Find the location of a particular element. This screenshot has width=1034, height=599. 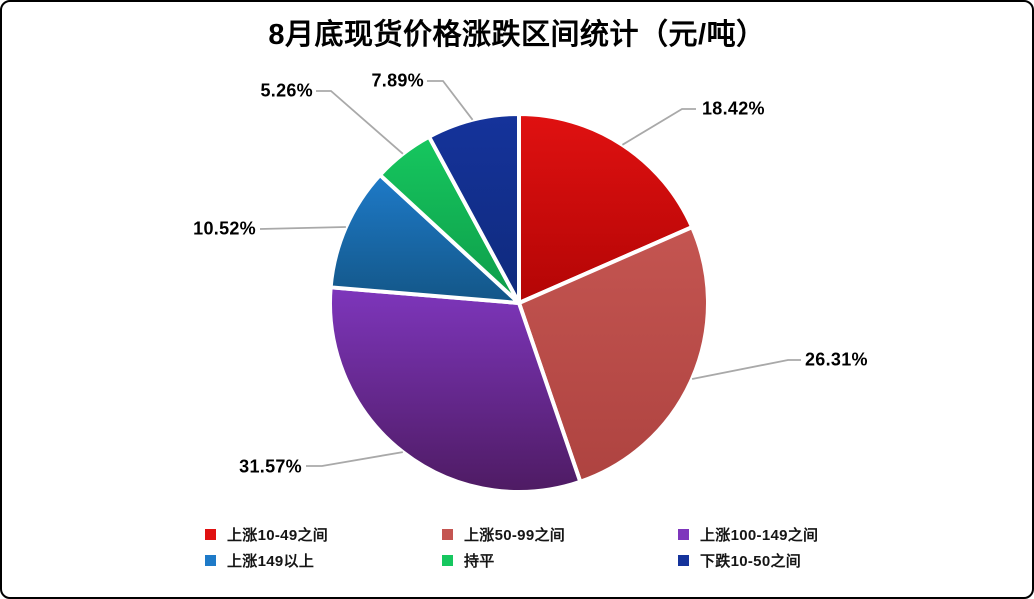

legend-label: 下跌10-50之间 is located at coordinates (751, 561).